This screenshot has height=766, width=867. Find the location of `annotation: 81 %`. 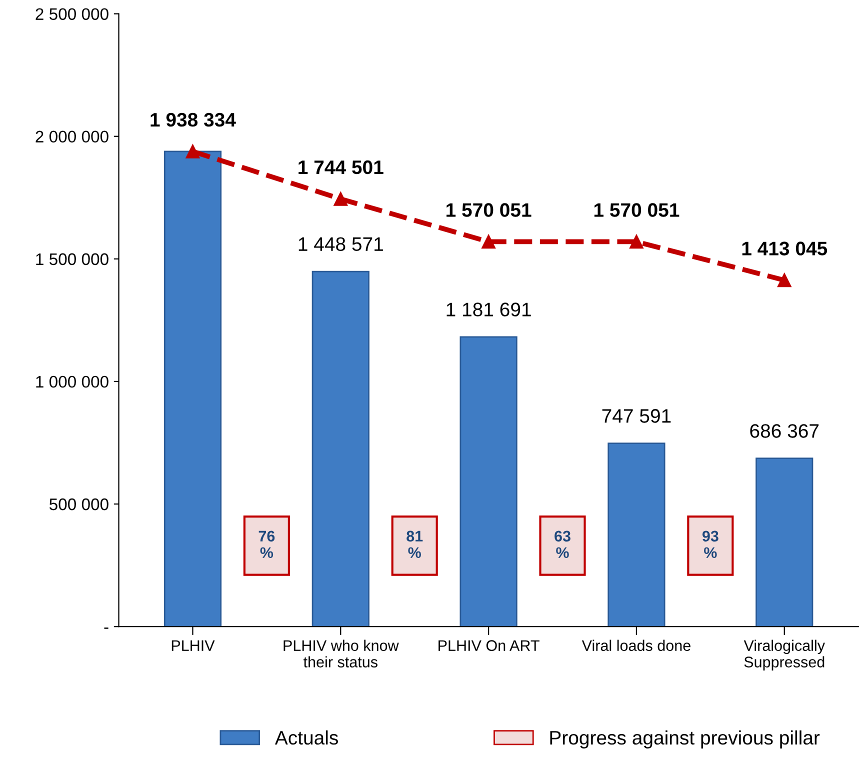

annotation: 81 % is located at coordinates (414, 544).